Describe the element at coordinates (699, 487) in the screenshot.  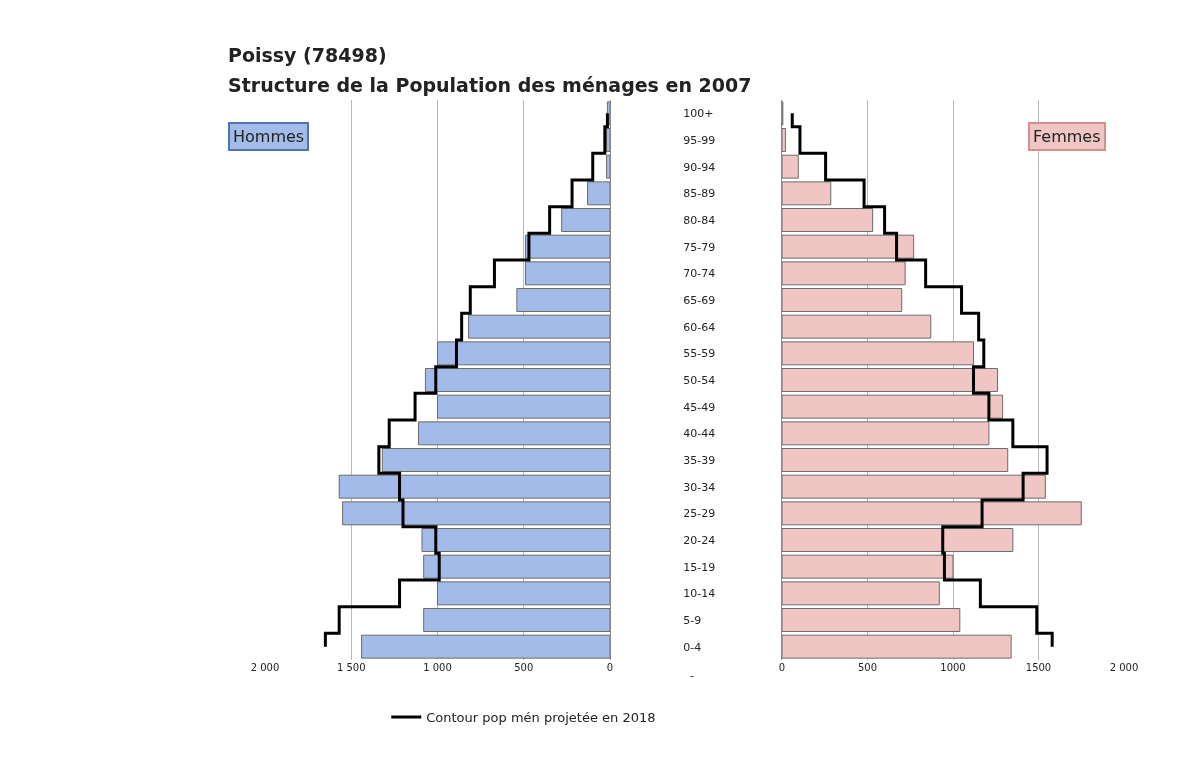
I see `y-tick-label: 30-34` at that location.